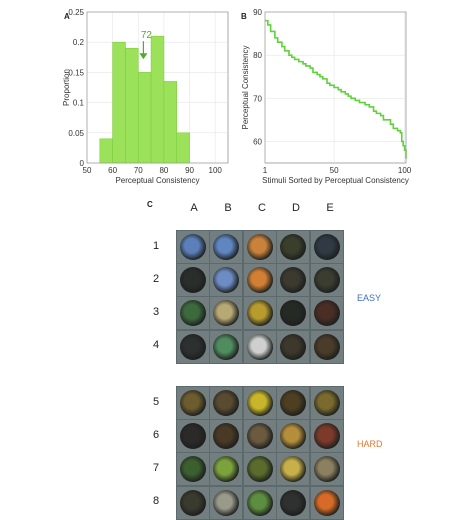 Image resolution: width=474 pixels, height=520 pixels. I want to click on y-axis-label: Proportion, so click(66, 87).